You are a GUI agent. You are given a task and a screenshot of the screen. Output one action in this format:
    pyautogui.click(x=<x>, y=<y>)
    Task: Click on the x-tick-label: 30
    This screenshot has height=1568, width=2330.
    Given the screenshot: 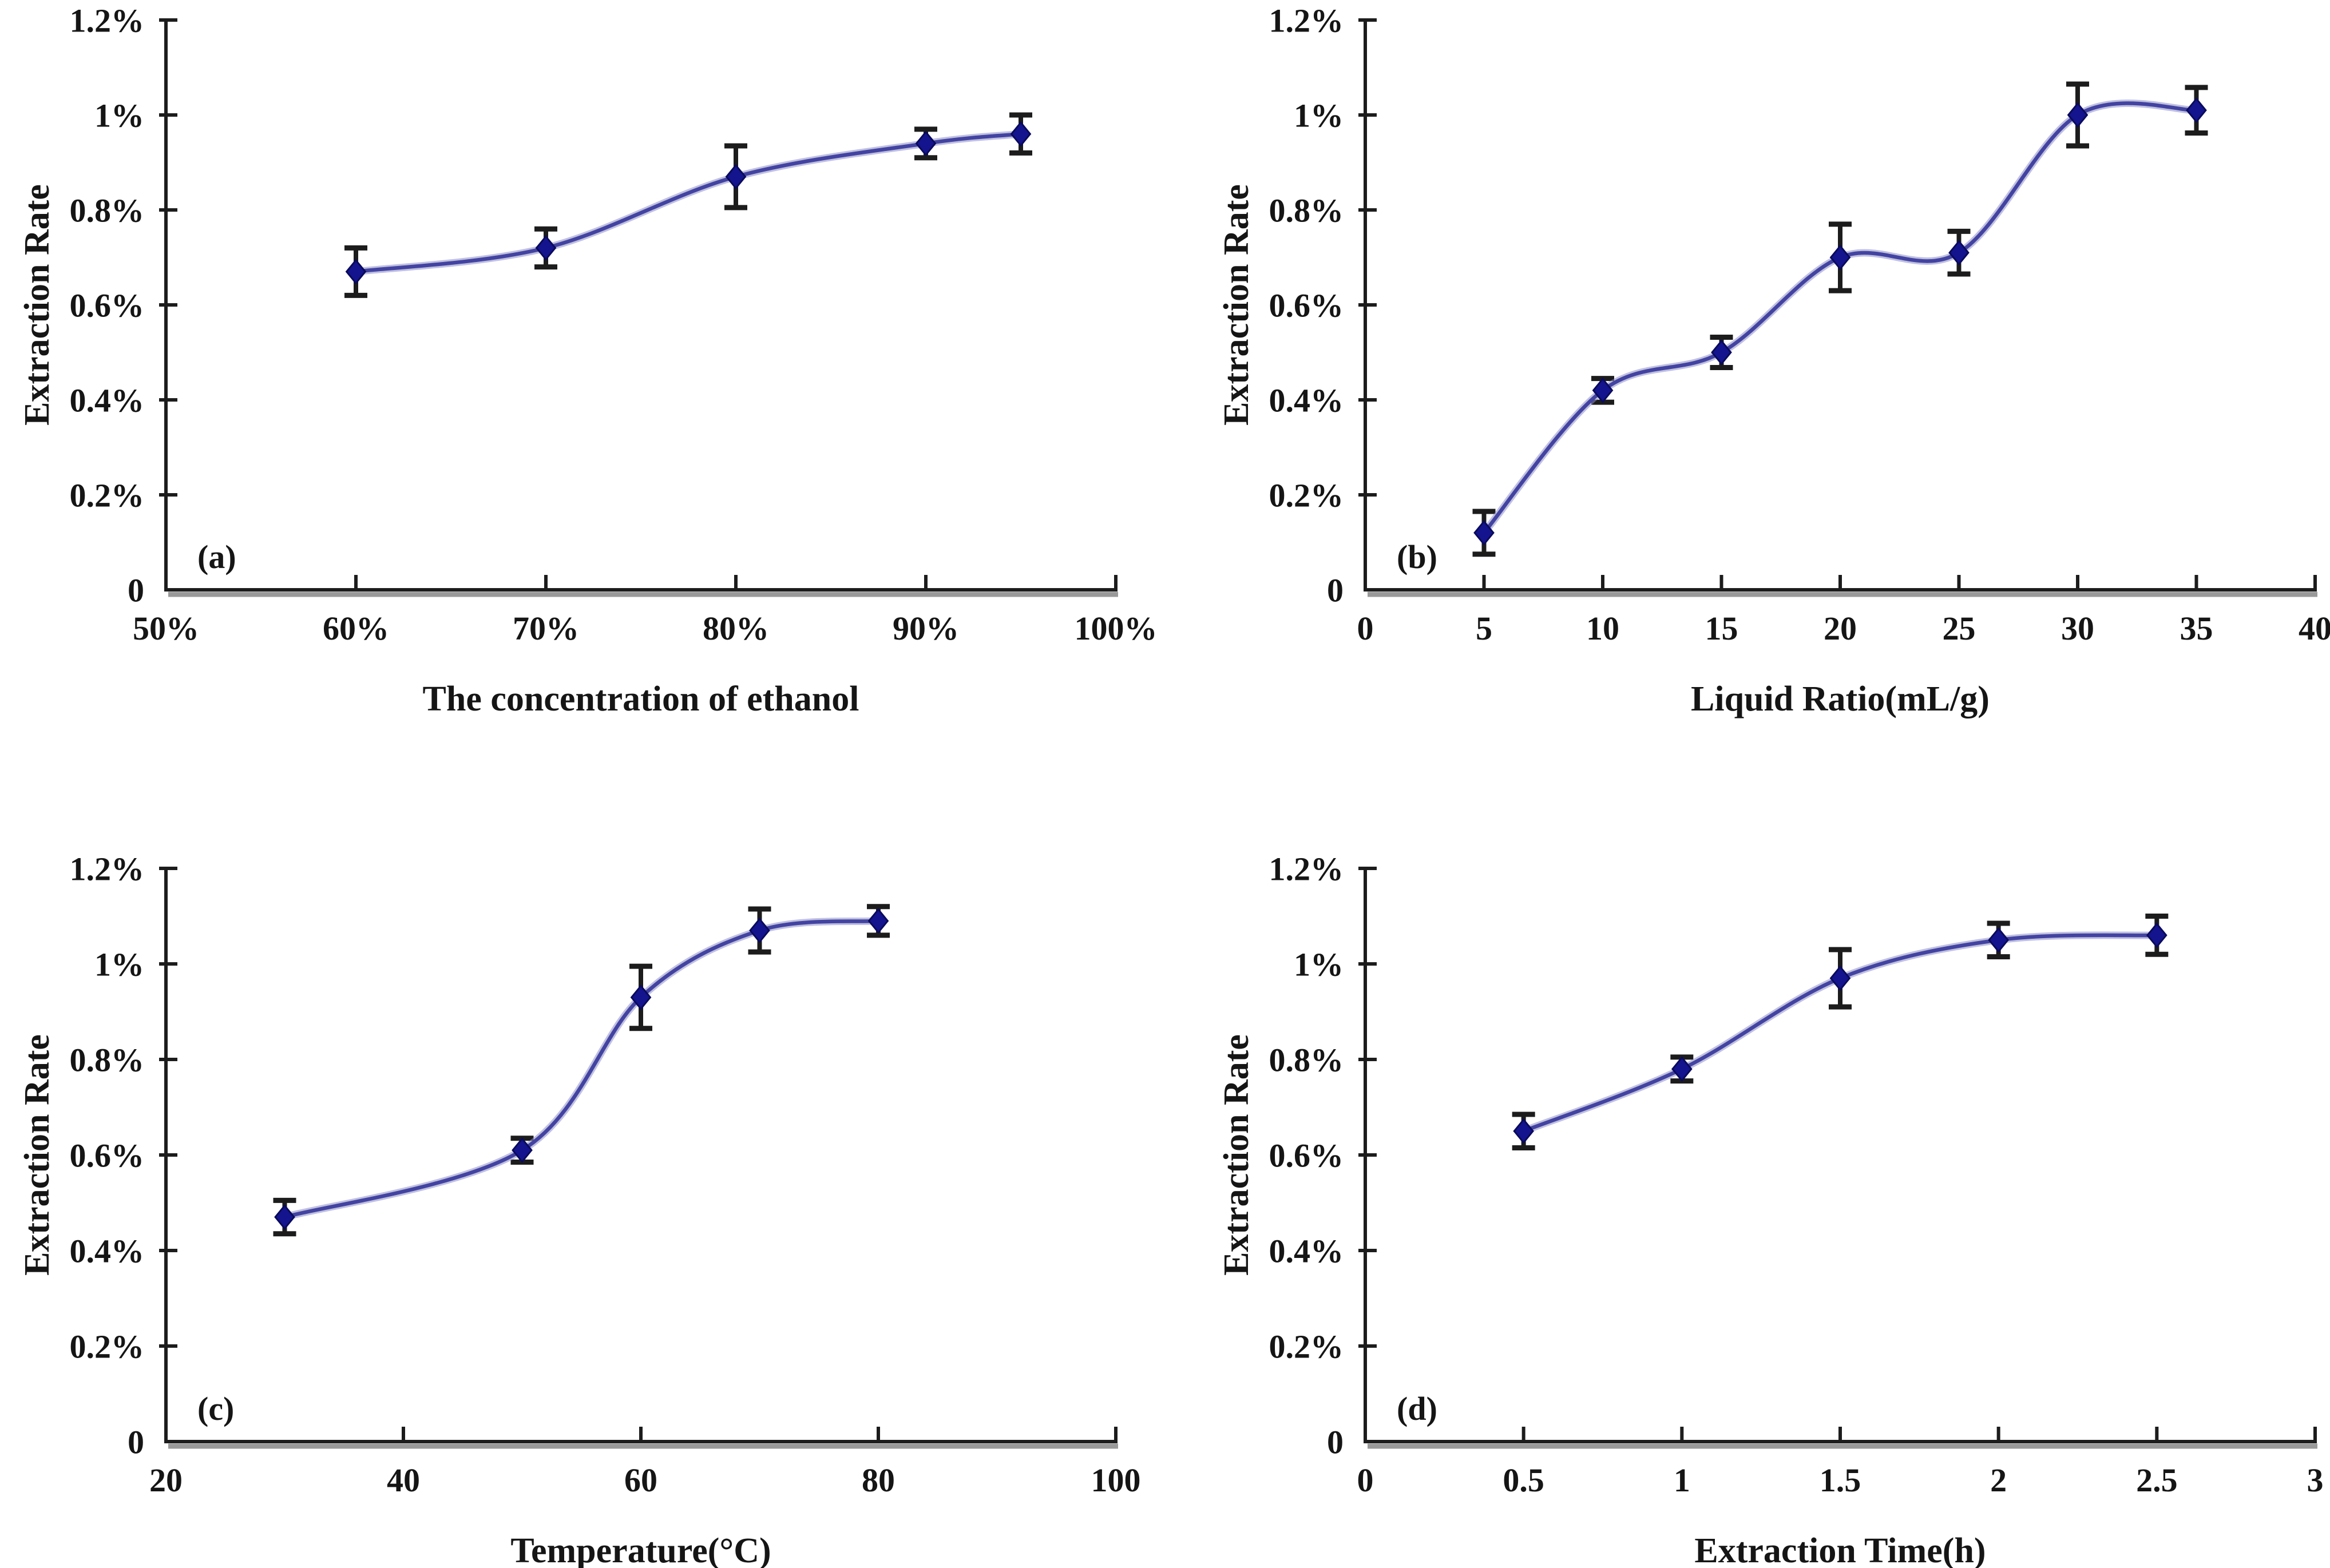 What is the action you would take?
    pyautogui.click(x=2077, y=628)
    